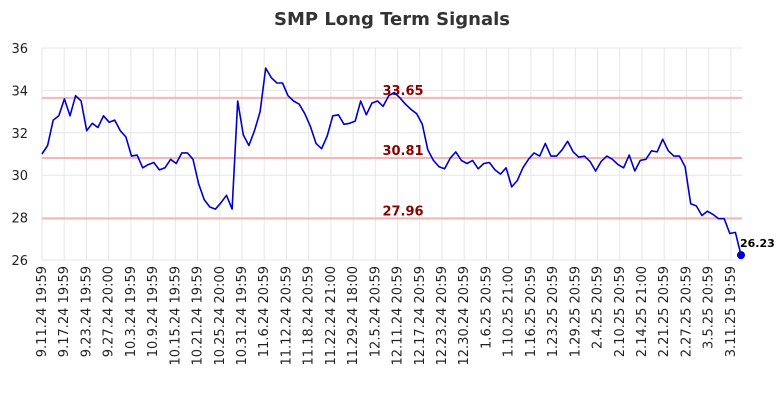 This screenshot has height=400, width=784. Describe the element at coordinates (109, 311) in the screenshot. I see `x-tick-label: 9.27.24 20:00` at that location.